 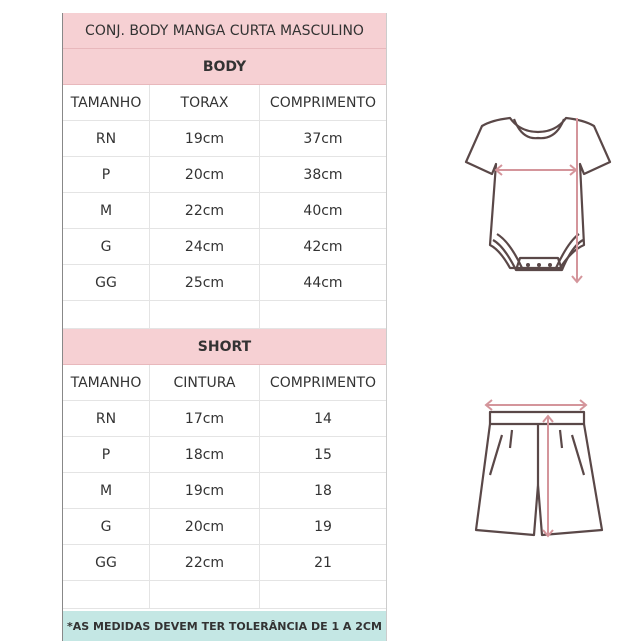 I want to click on table-cell: 14, so click(x=323, y=418).